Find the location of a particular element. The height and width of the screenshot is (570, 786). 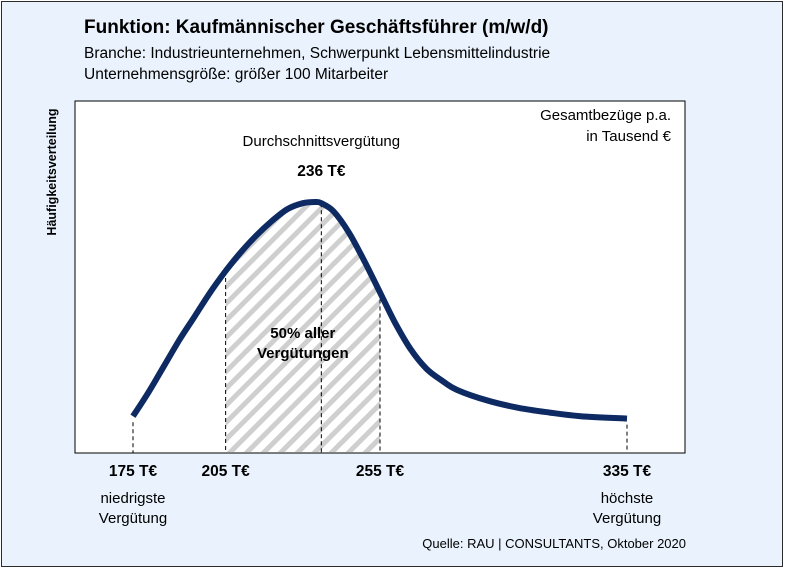

range-label-1: 50% aller is located at coordinates (302, 333).